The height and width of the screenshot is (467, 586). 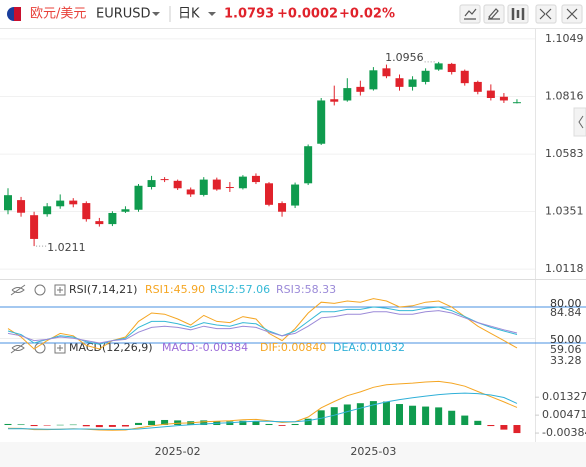 I want to click on y-tick-label: 0.00471, so click(x=564, y=414).